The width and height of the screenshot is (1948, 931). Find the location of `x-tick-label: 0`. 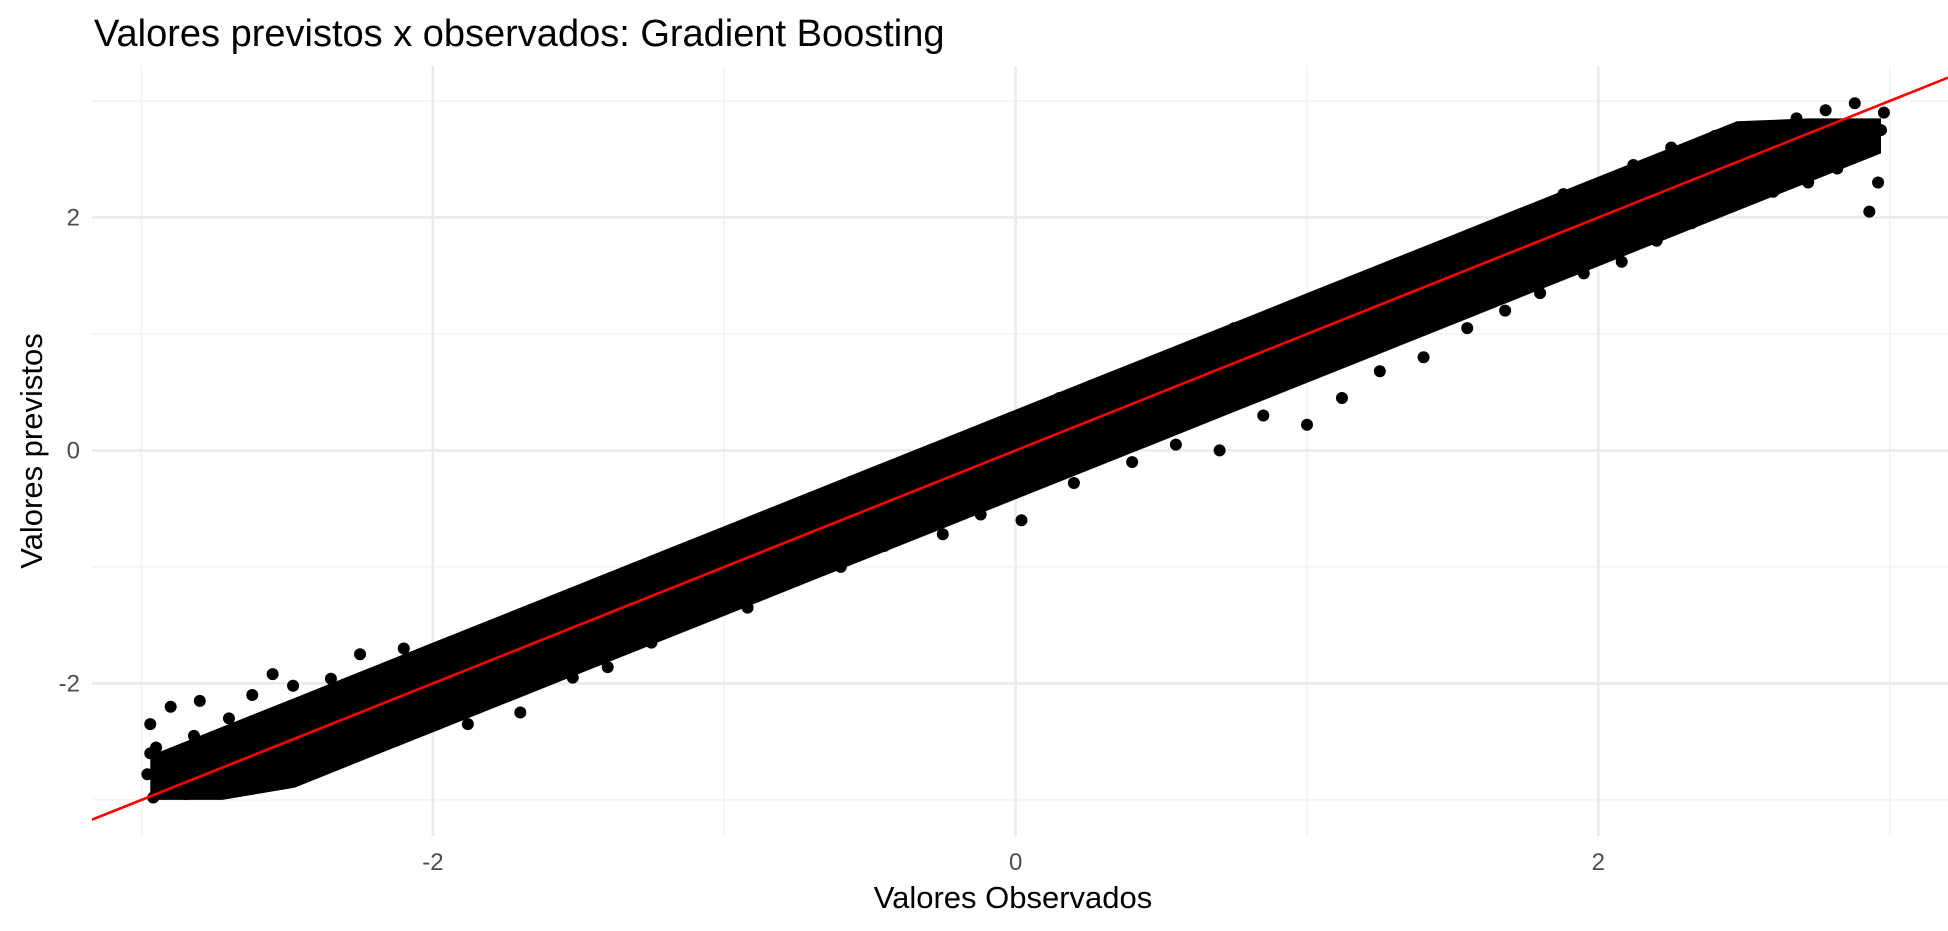

x-tick-label: 0 is located at coordinates (1015, 862).